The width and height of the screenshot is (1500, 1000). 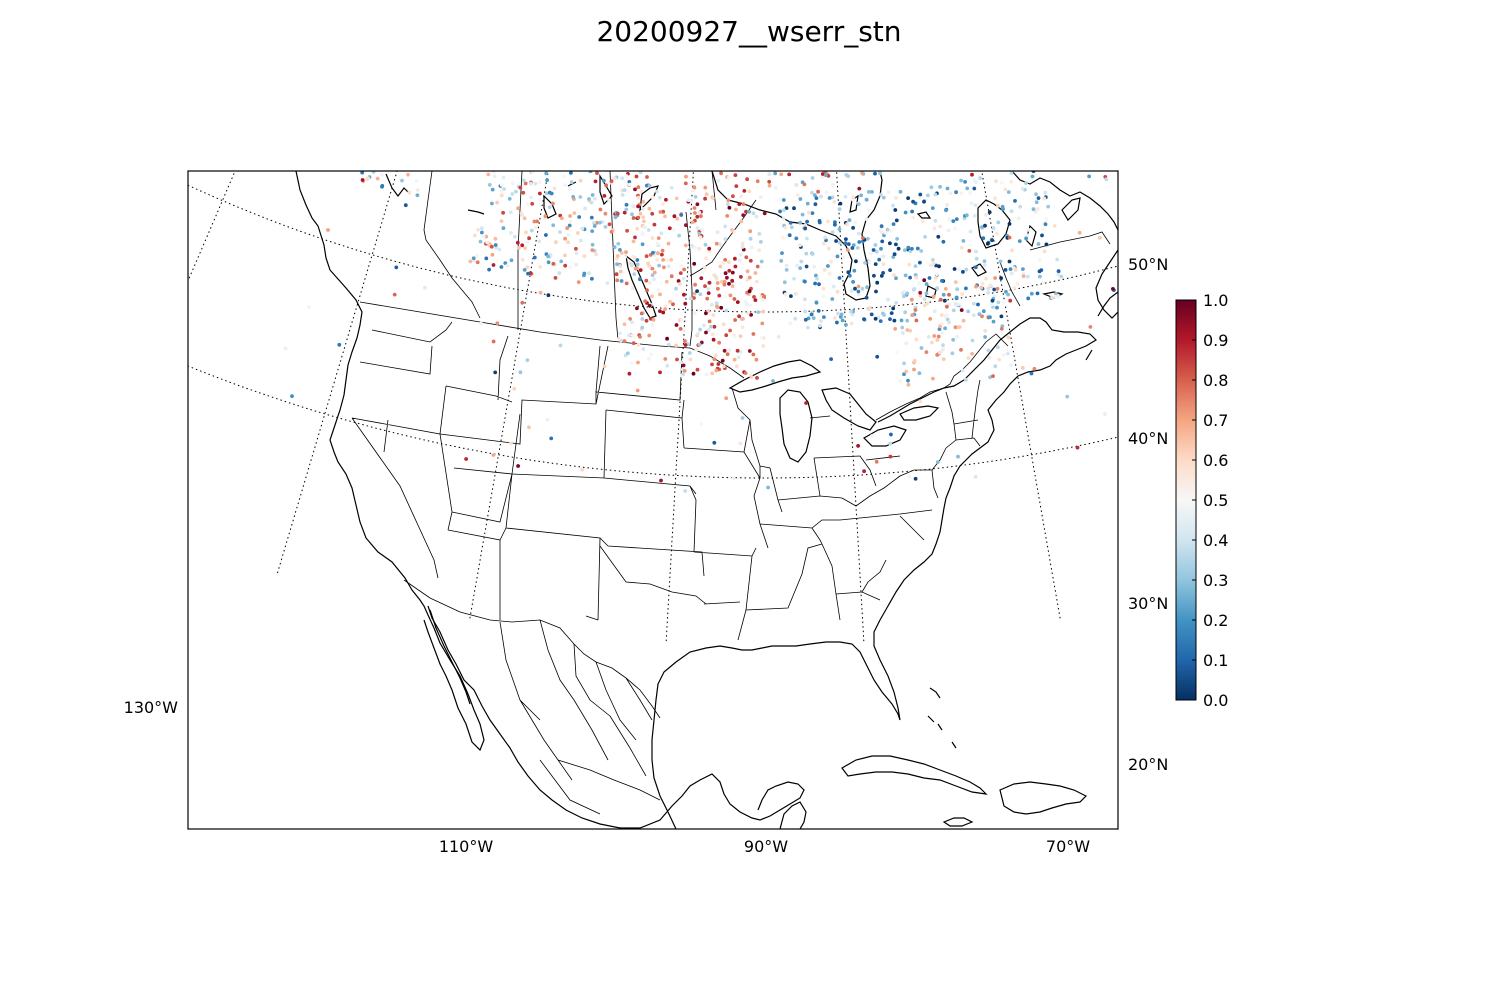 What do you see at coordinates (1215, 540) in the screenshot?
I see `colorbar-tick-label: 0.4` at bounding box center [1215, 540].